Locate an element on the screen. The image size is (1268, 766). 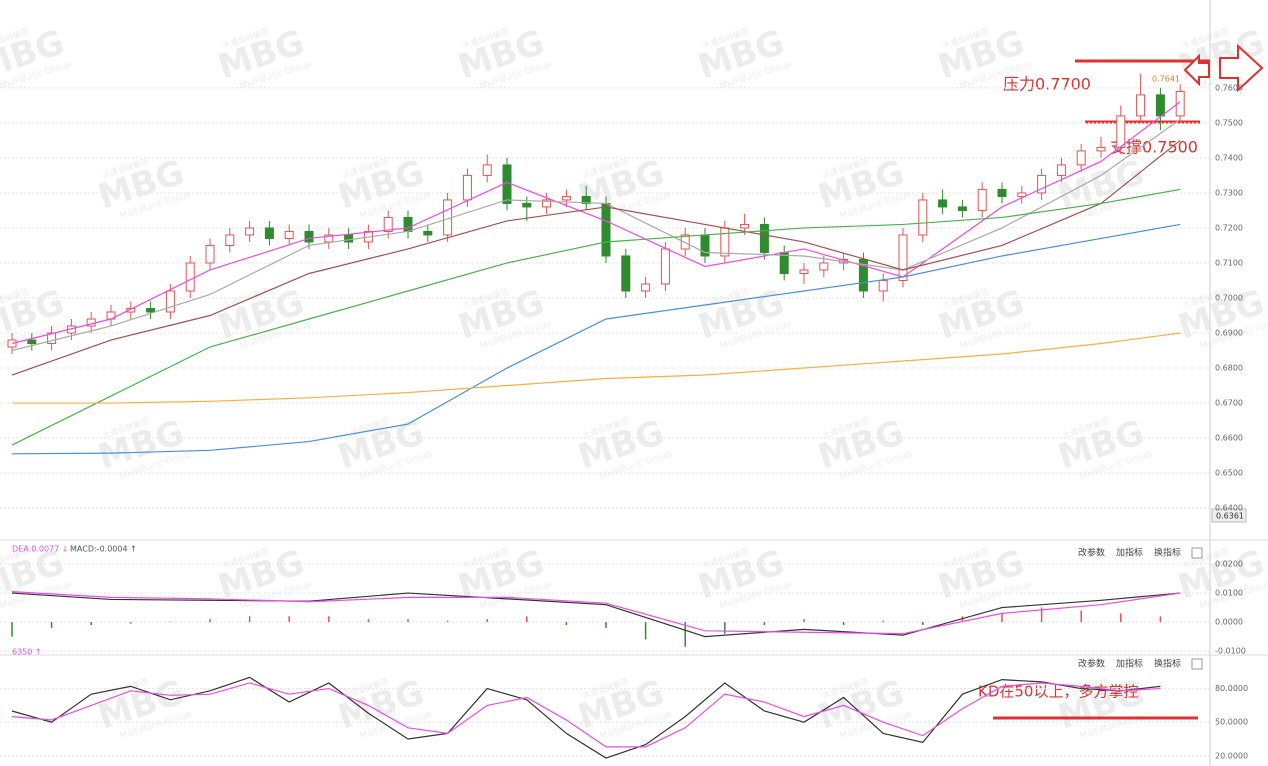
y-tick-label: 0.6800 is located at coordinates (1229, 368).